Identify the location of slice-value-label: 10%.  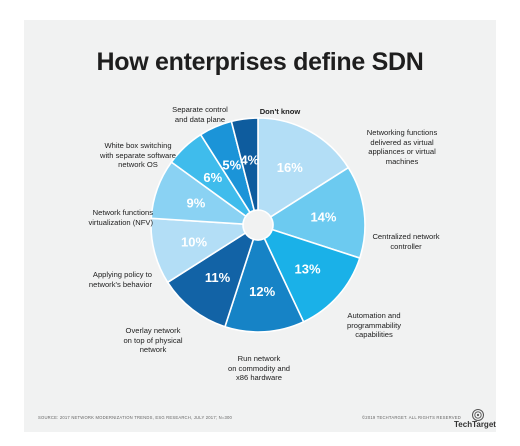
(194, 241).